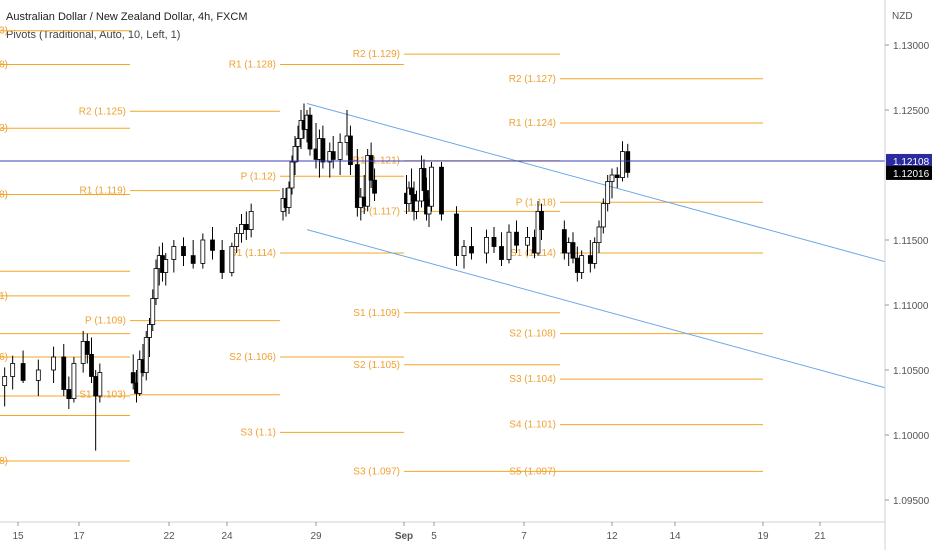  What do you see at coordinates (258, 176) in the screenshot?
I see `pivot-label: P (1.12)` at bounding box center [258, 176].